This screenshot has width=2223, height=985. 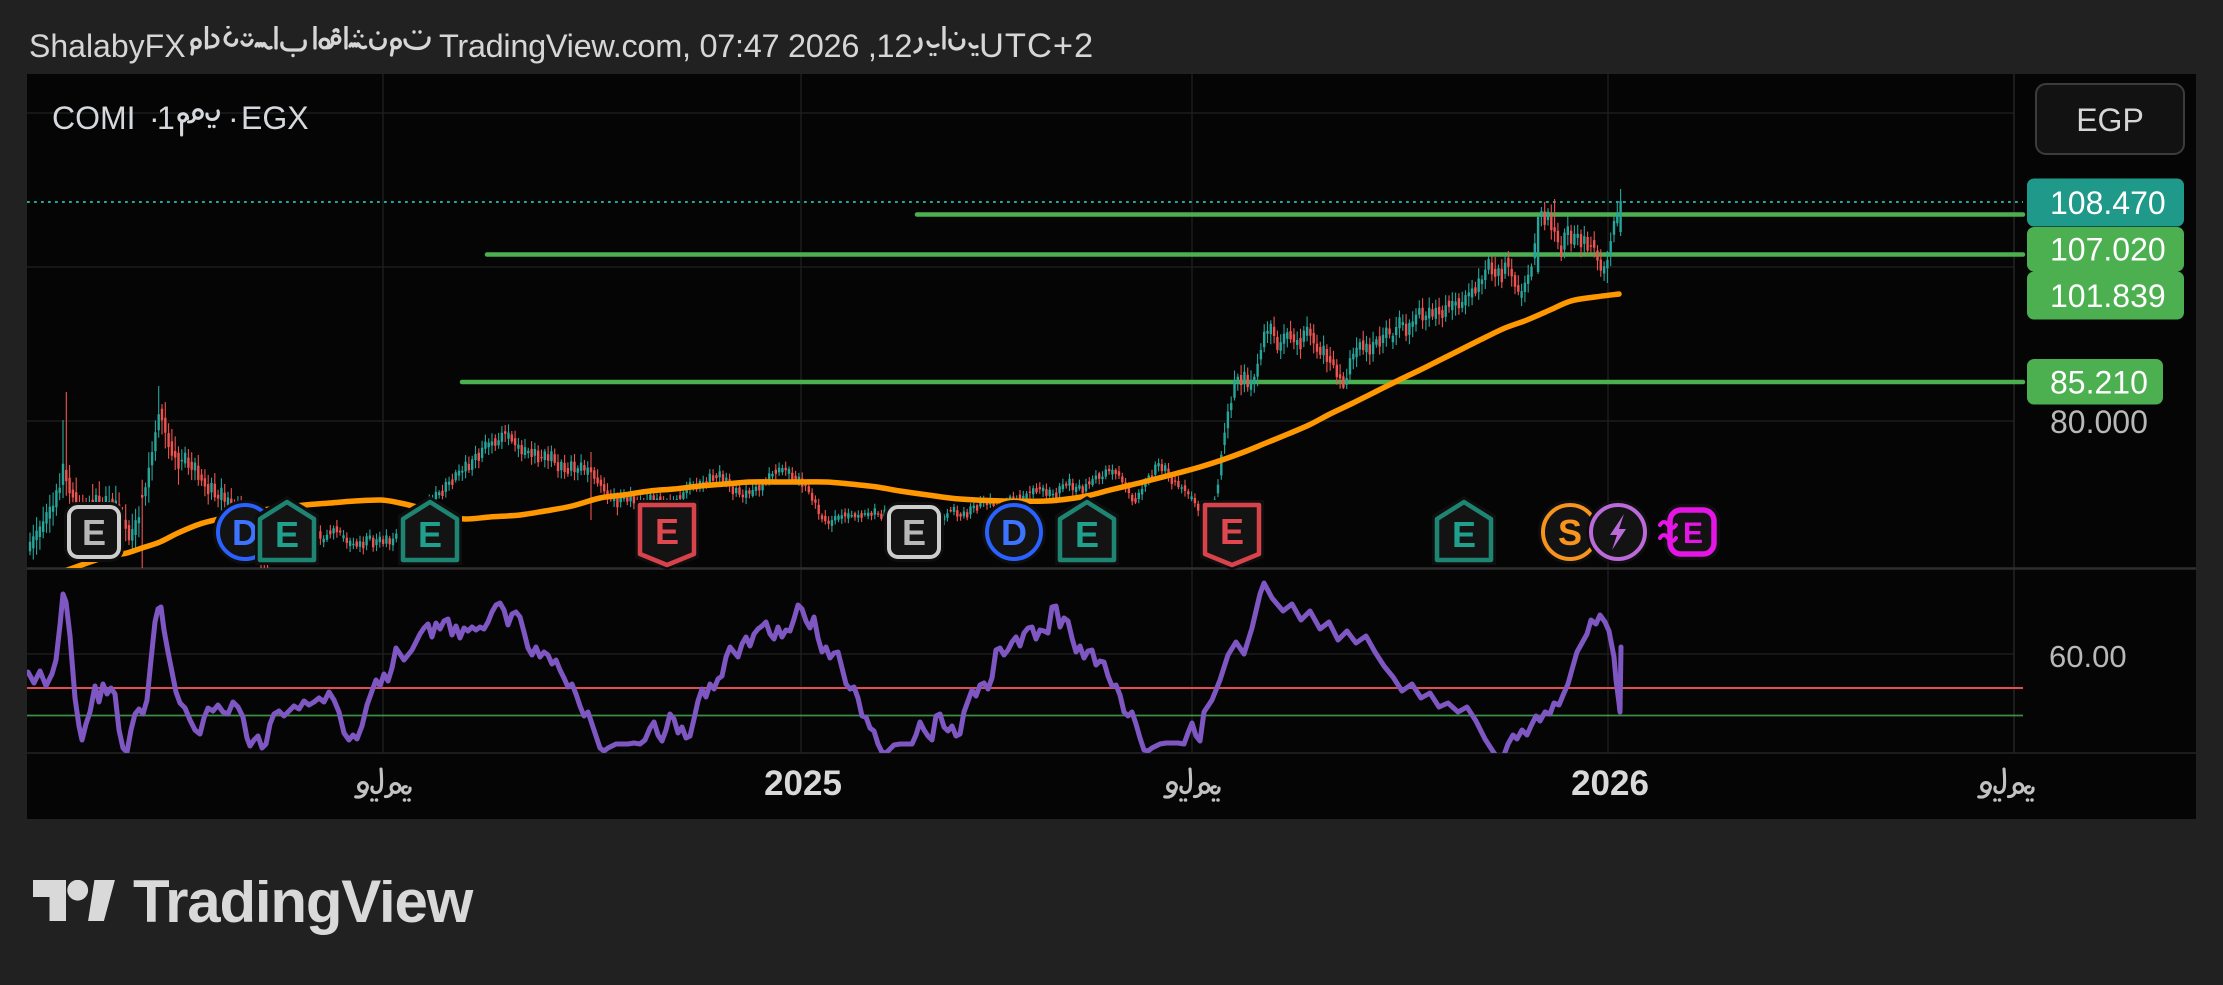 What do you see at coordinates (1610, 783) in the screenshot?
I see `svg-text: 2026` at bounding box center [1610, 783].